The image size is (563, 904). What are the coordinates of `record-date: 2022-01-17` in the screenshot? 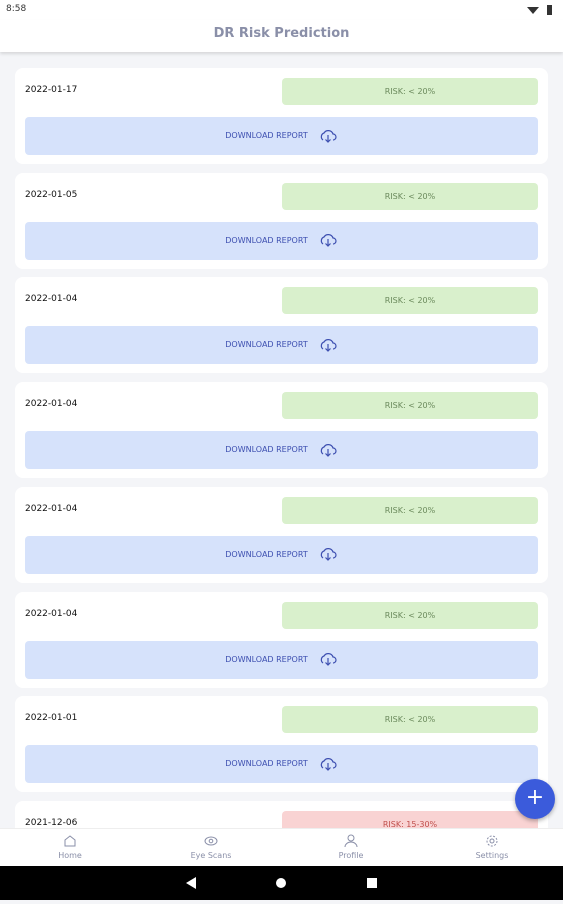 It's located at (51, 90).